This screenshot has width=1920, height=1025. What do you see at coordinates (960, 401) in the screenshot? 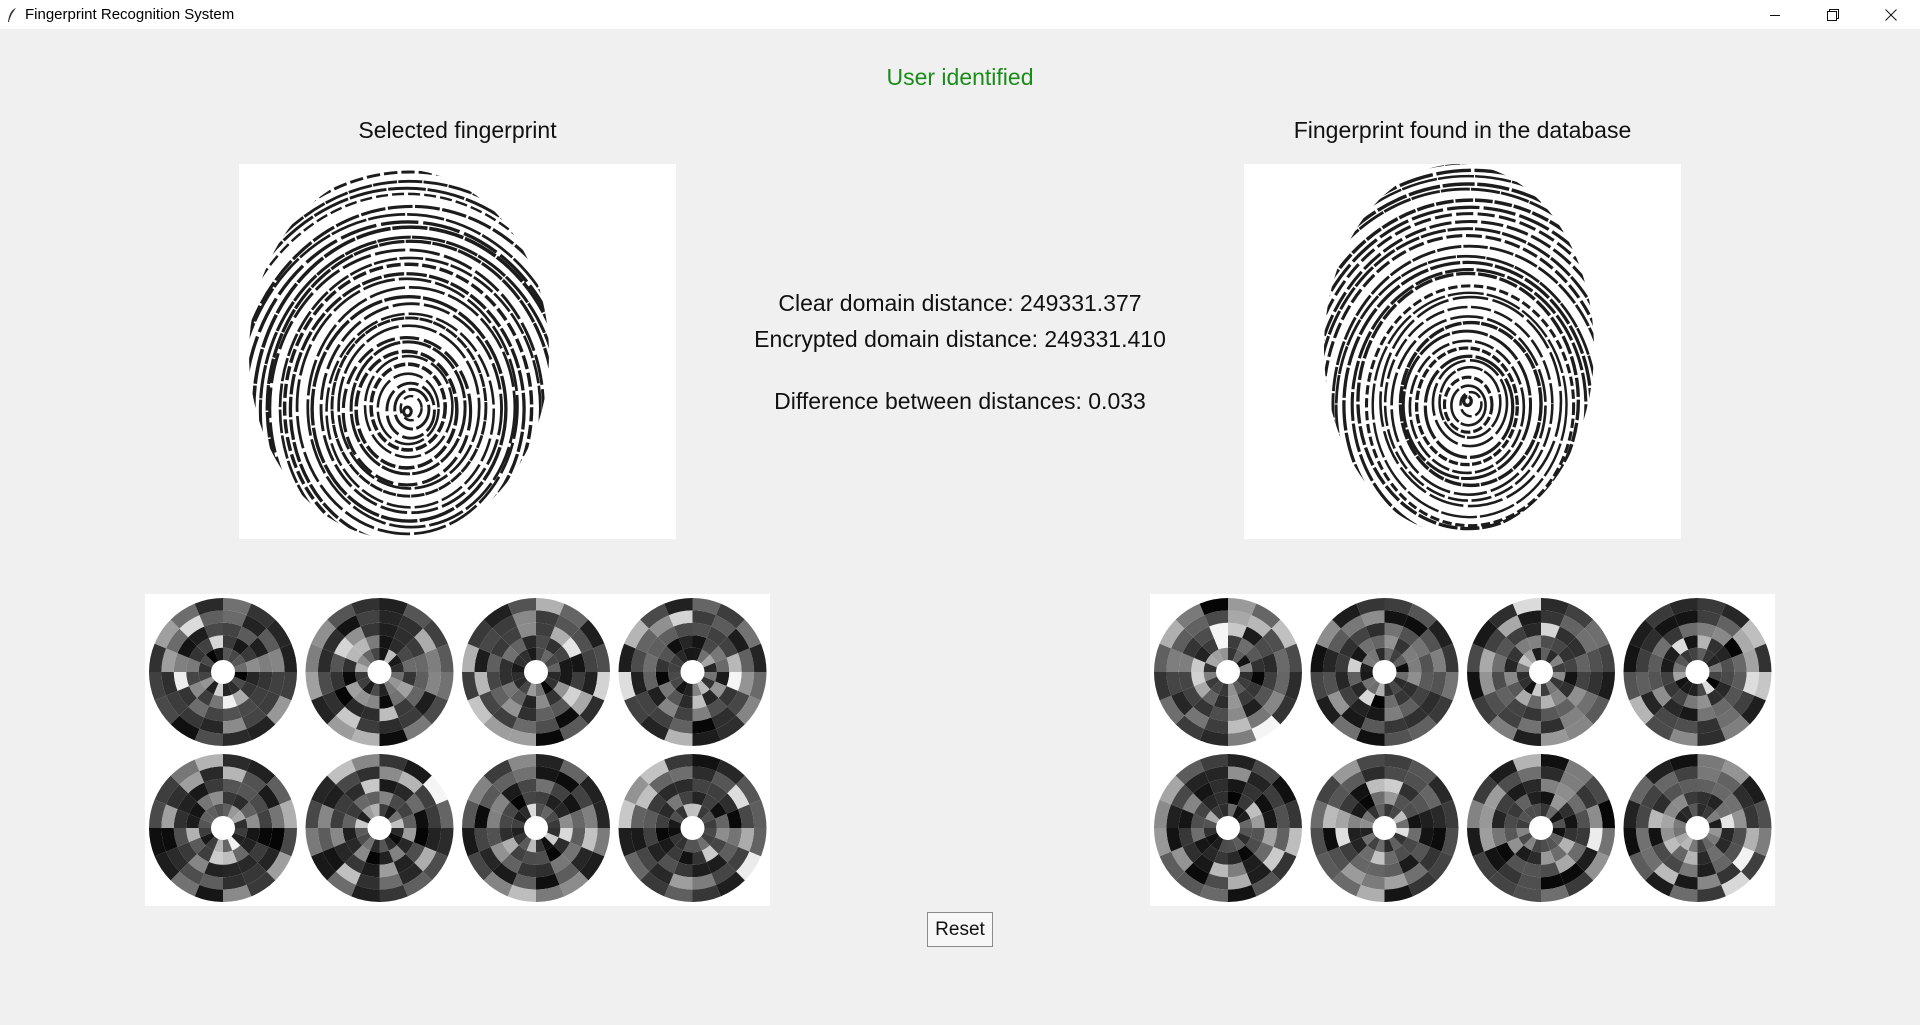
I see `distance-difference: Difference between distances: 0.033` at bounding box center [960, 401].